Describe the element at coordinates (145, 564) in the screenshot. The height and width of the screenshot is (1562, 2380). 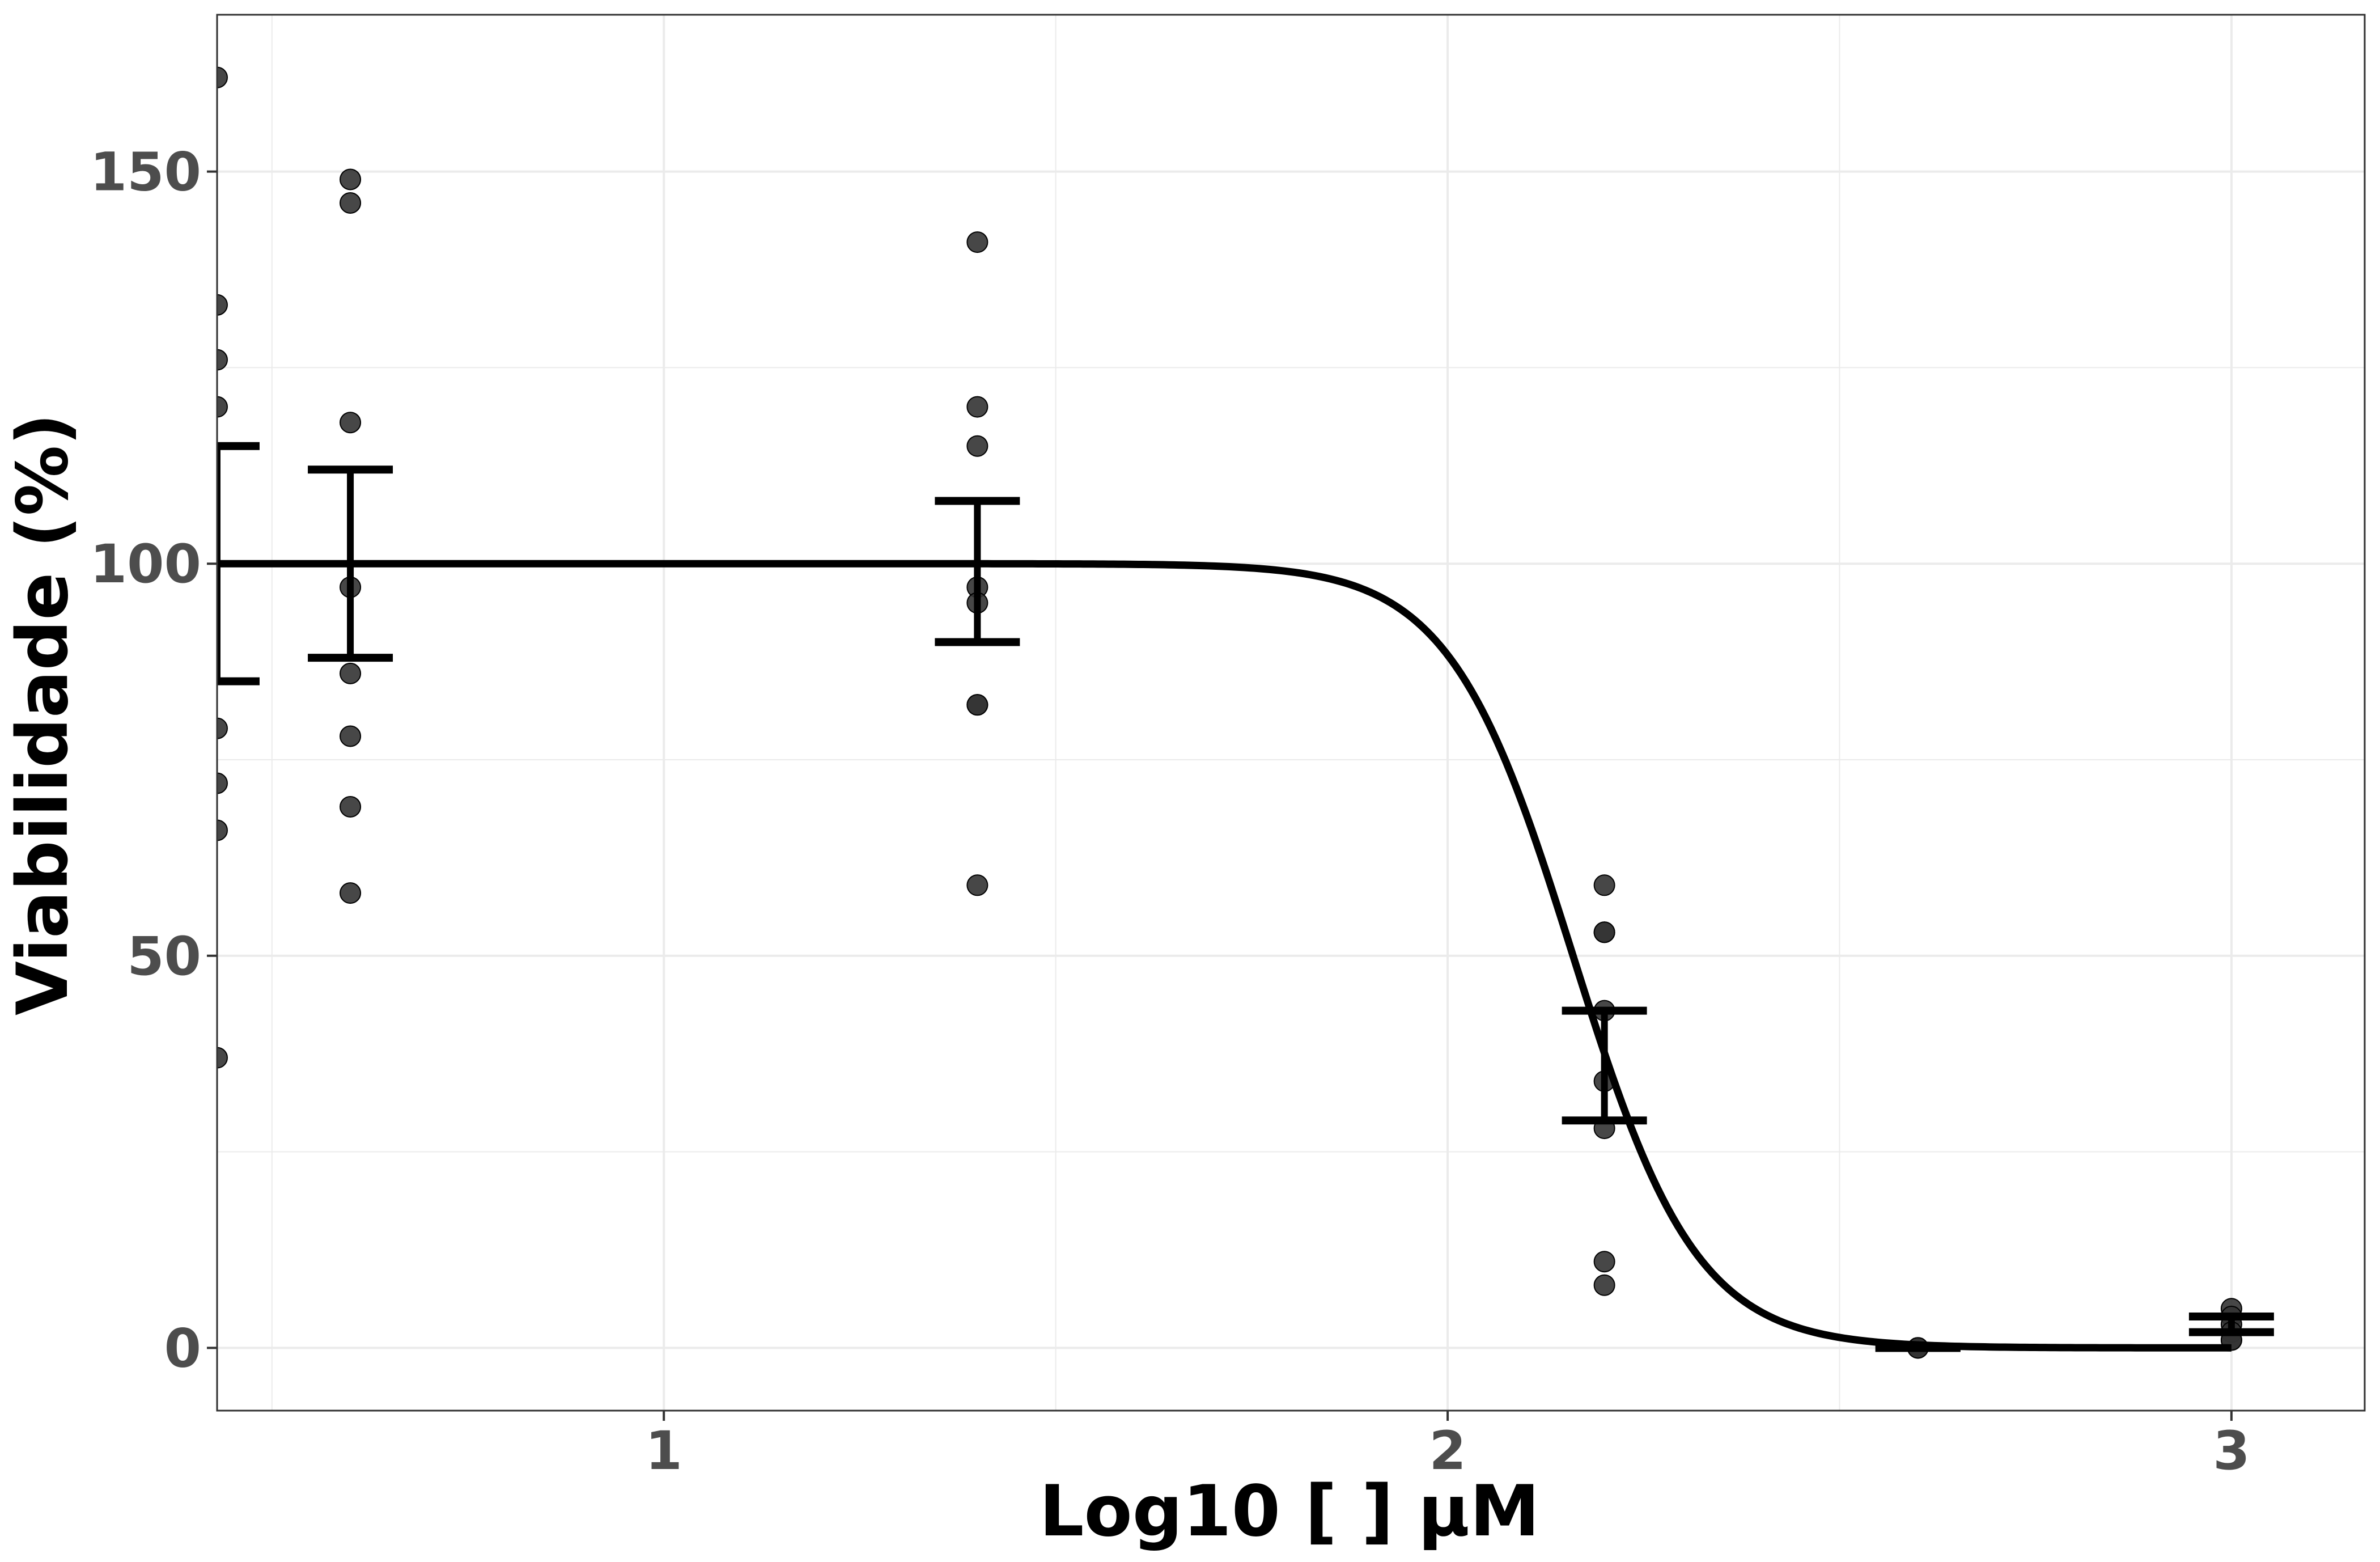
I see `y-tick-label: 100` at that location.